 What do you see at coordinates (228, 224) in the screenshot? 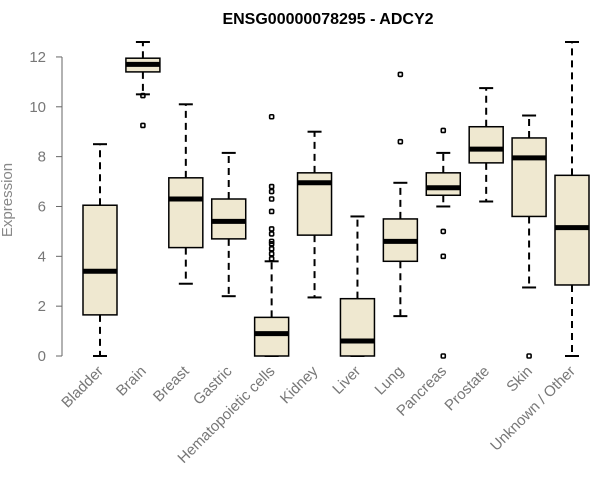
I see `box-gastric` at bounding box center [228, 224].